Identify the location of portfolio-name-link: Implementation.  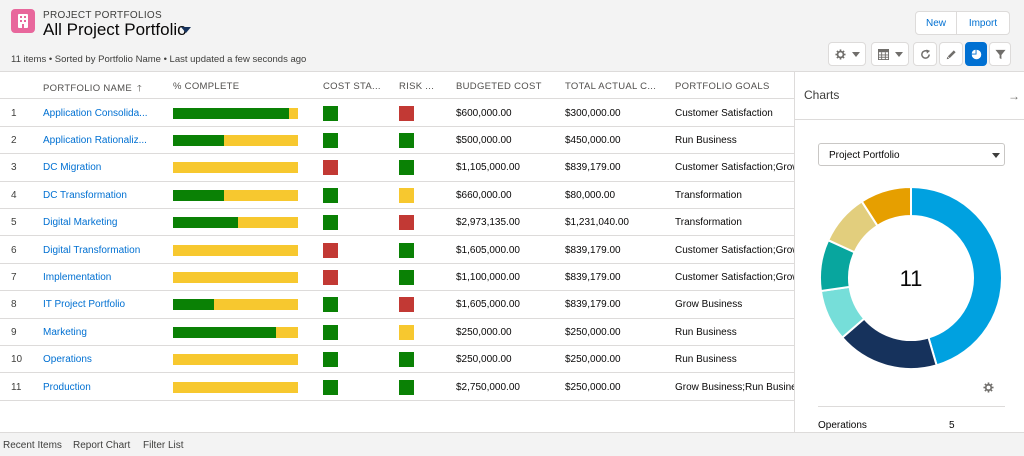
(77, 277).